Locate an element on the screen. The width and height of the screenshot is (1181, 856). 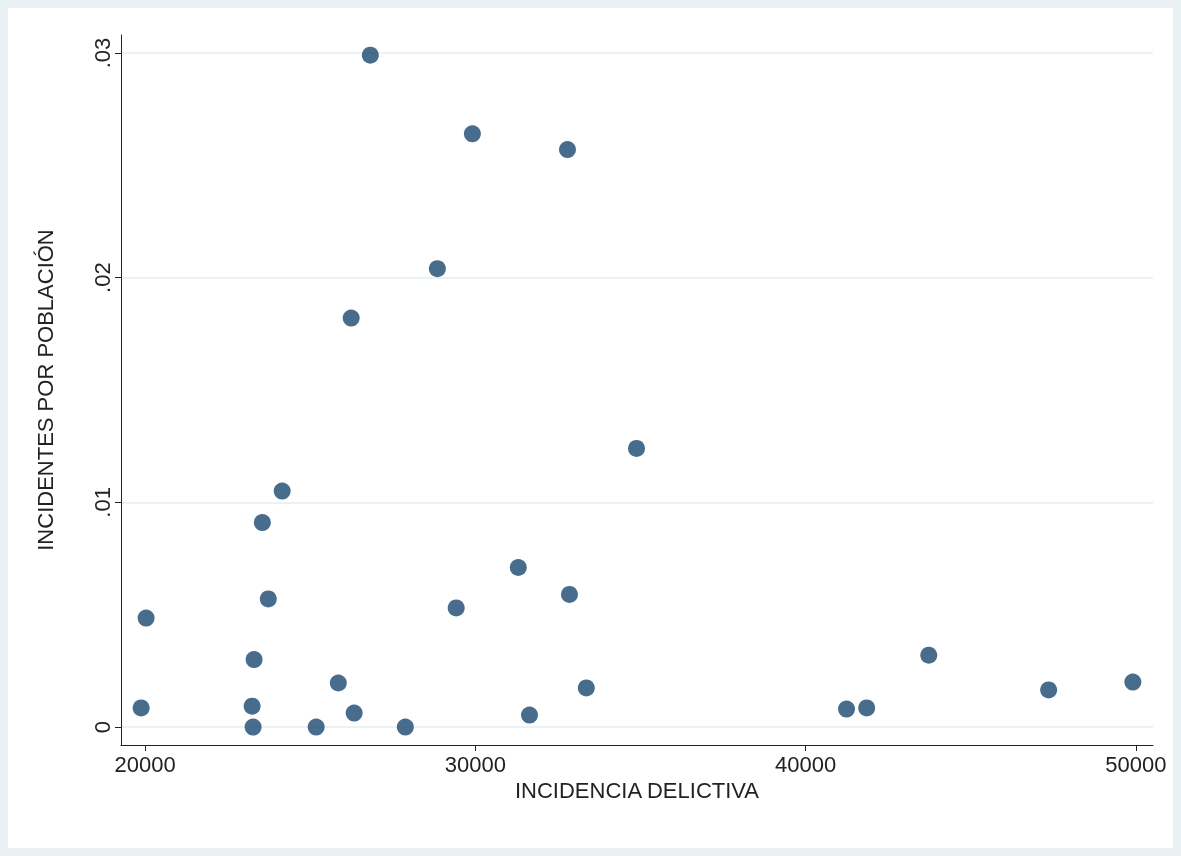
x-tick-label: 40000 is located at coordinates (805, 764).